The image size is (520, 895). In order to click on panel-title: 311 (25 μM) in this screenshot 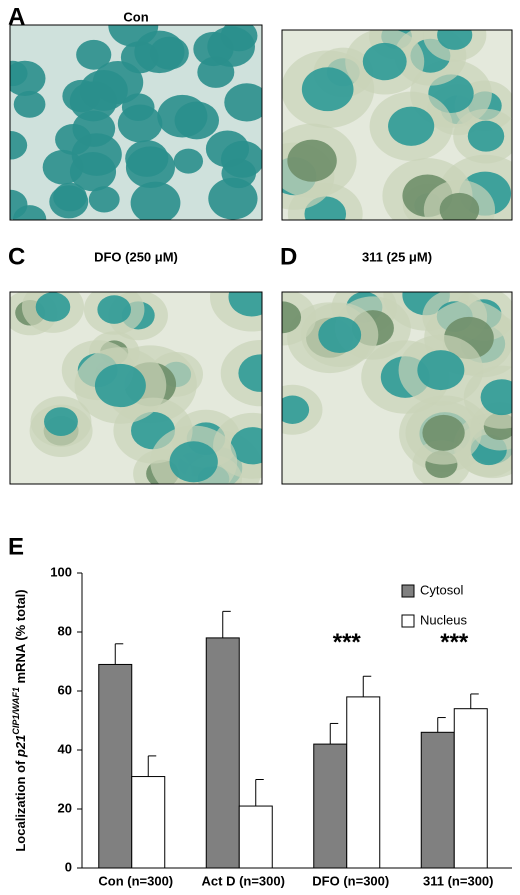, I will do `click(397, 256)`.